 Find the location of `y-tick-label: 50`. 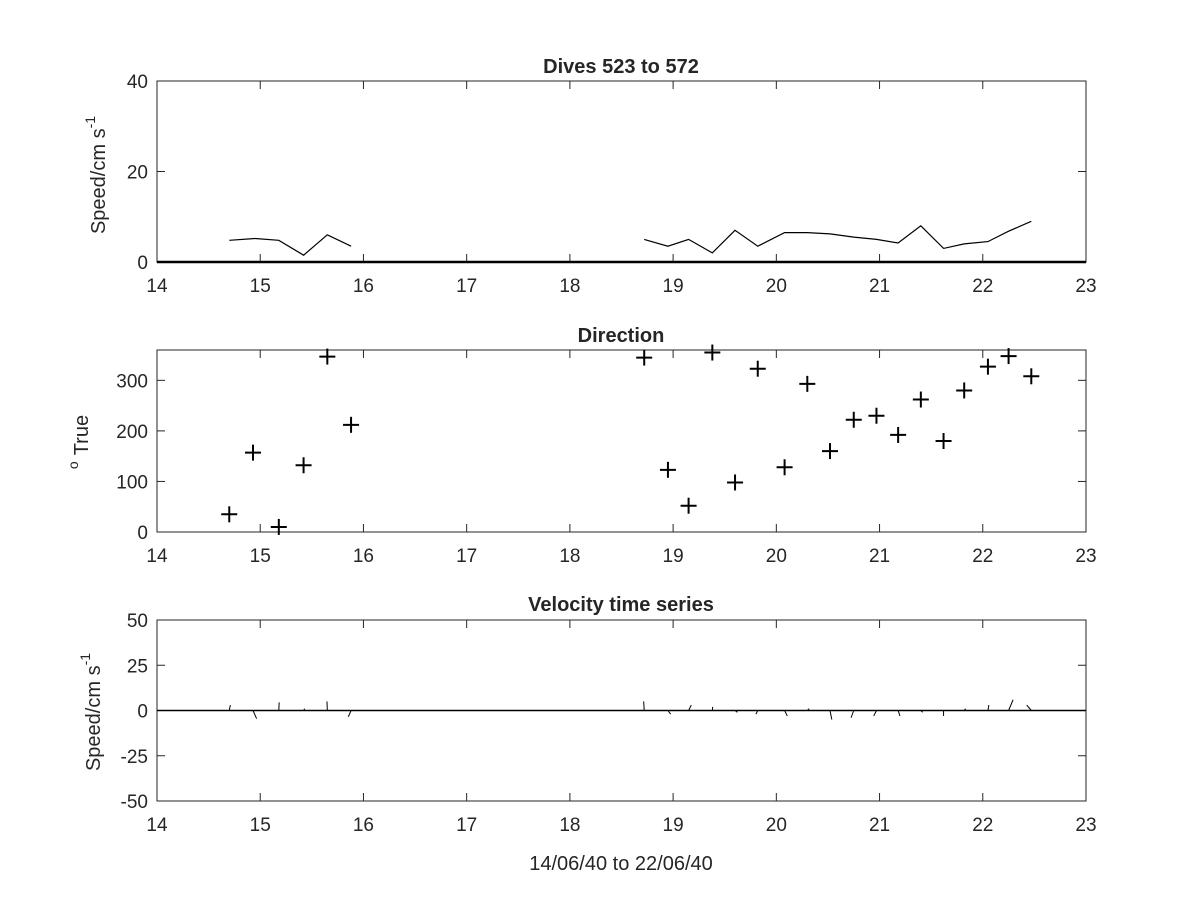

y-tick-label: 50 is located at coordinates (137, 621).